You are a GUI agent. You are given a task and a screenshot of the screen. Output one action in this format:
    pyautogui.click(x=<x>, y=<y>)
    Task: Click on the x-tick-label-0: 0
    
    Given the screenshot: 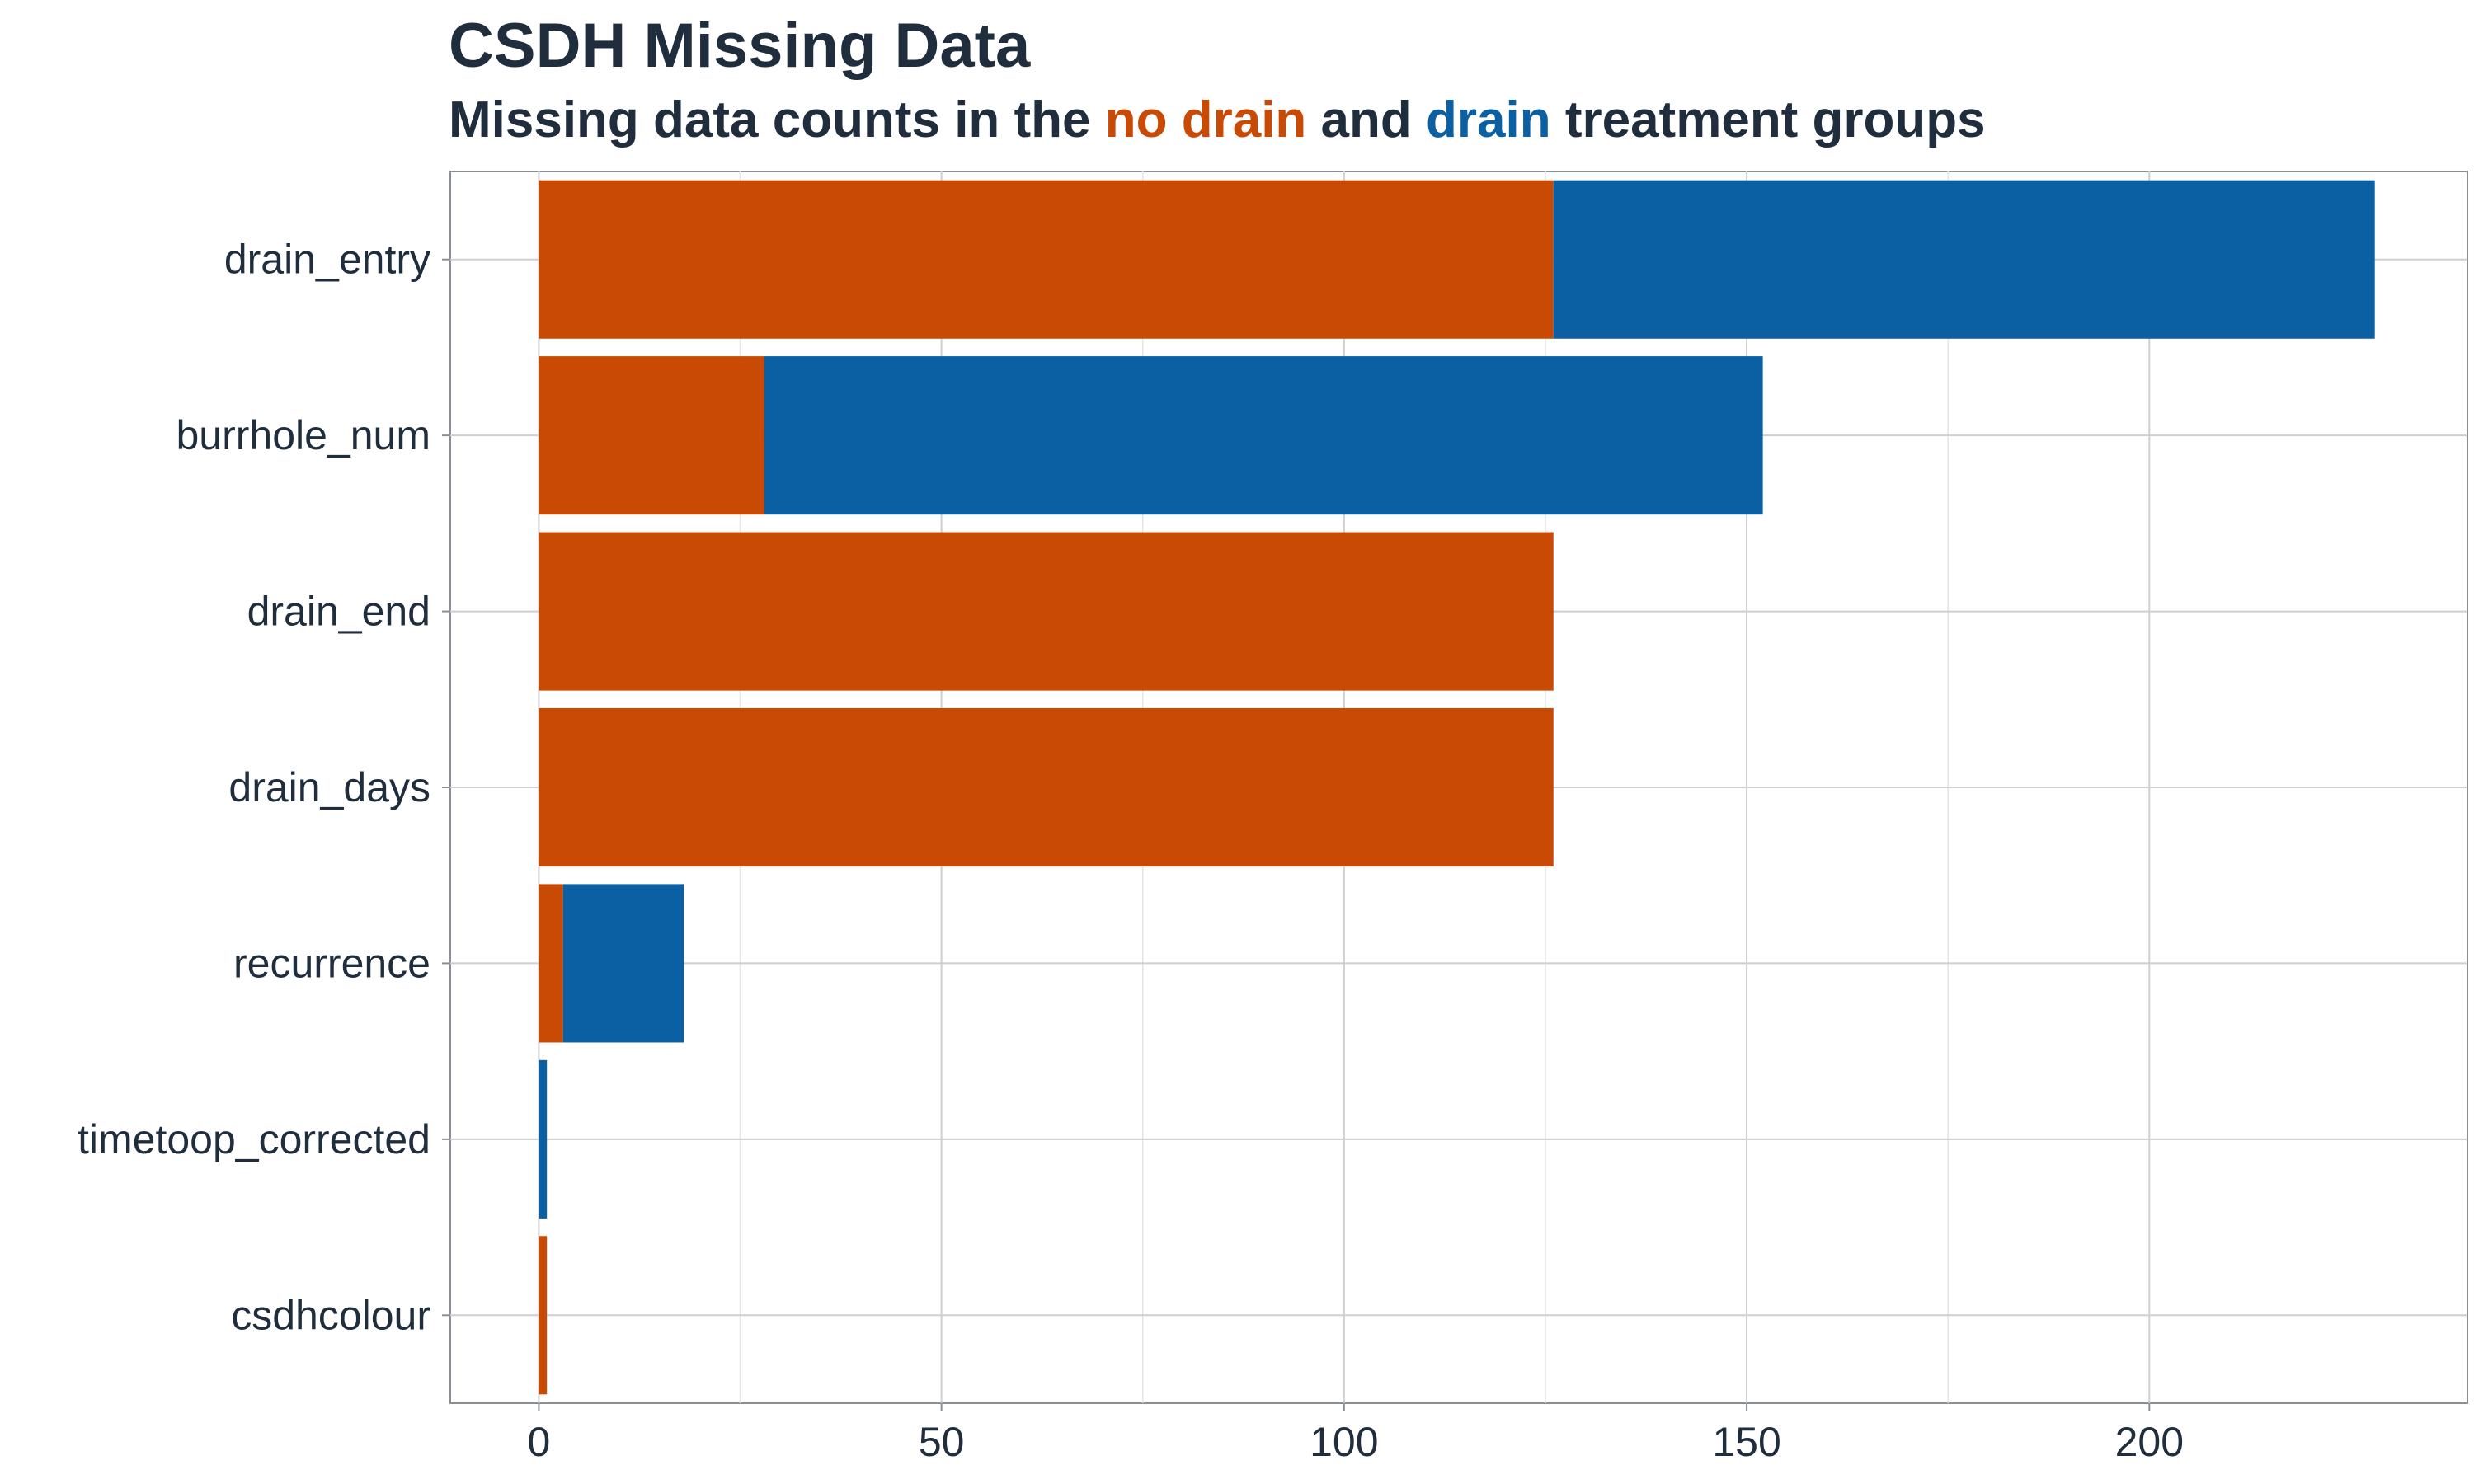 What is the action you would take?
    pyautogui.click(x=539, y=1442)
    